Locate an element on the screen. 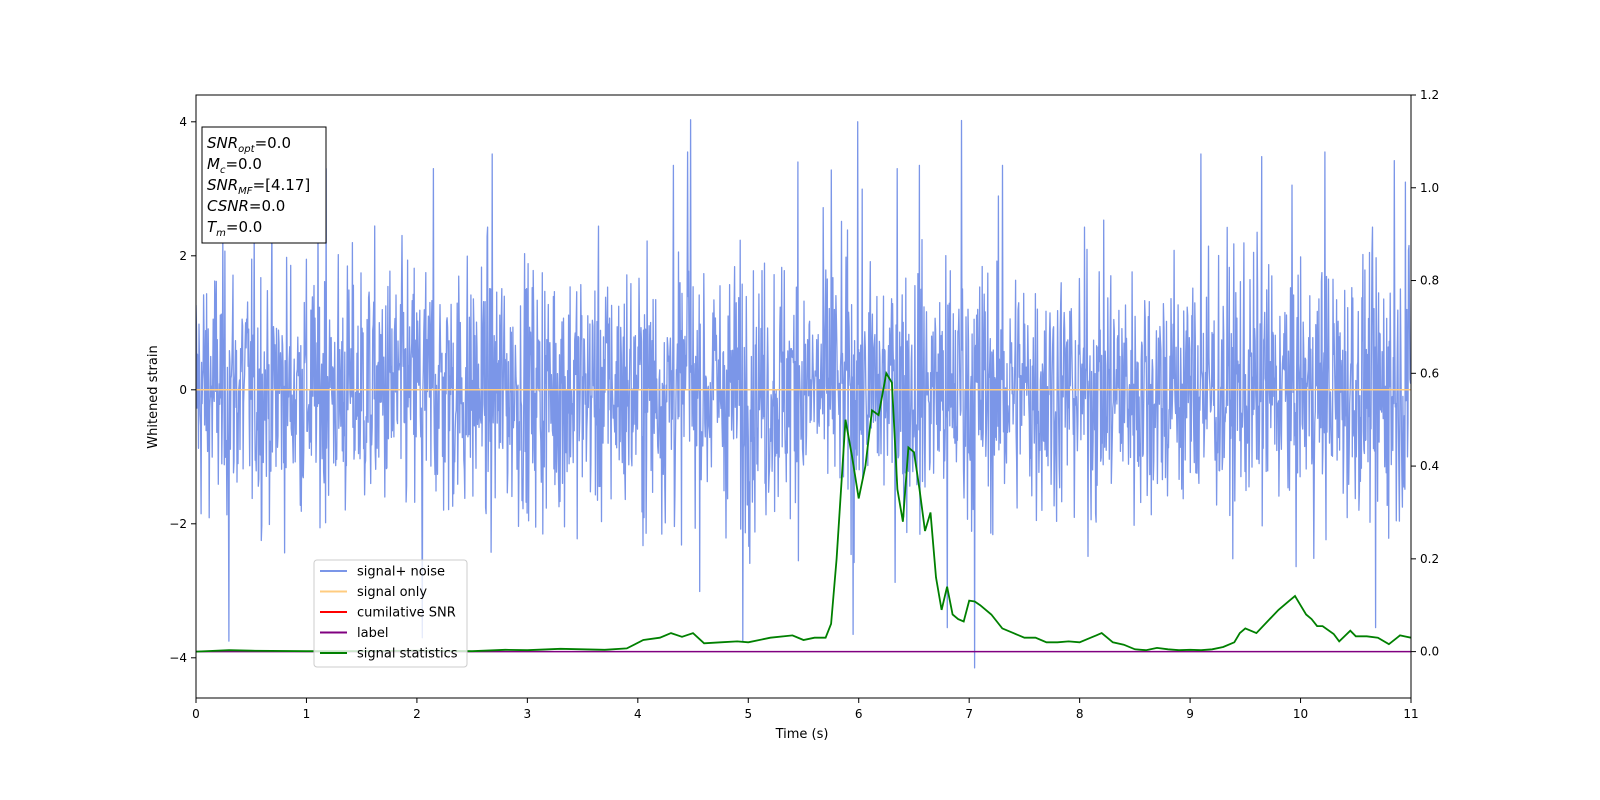 This screenshot has height=800, width=1600. y-axis-left: −4 −2 0 2 4 is located at coordinates (182, 390).